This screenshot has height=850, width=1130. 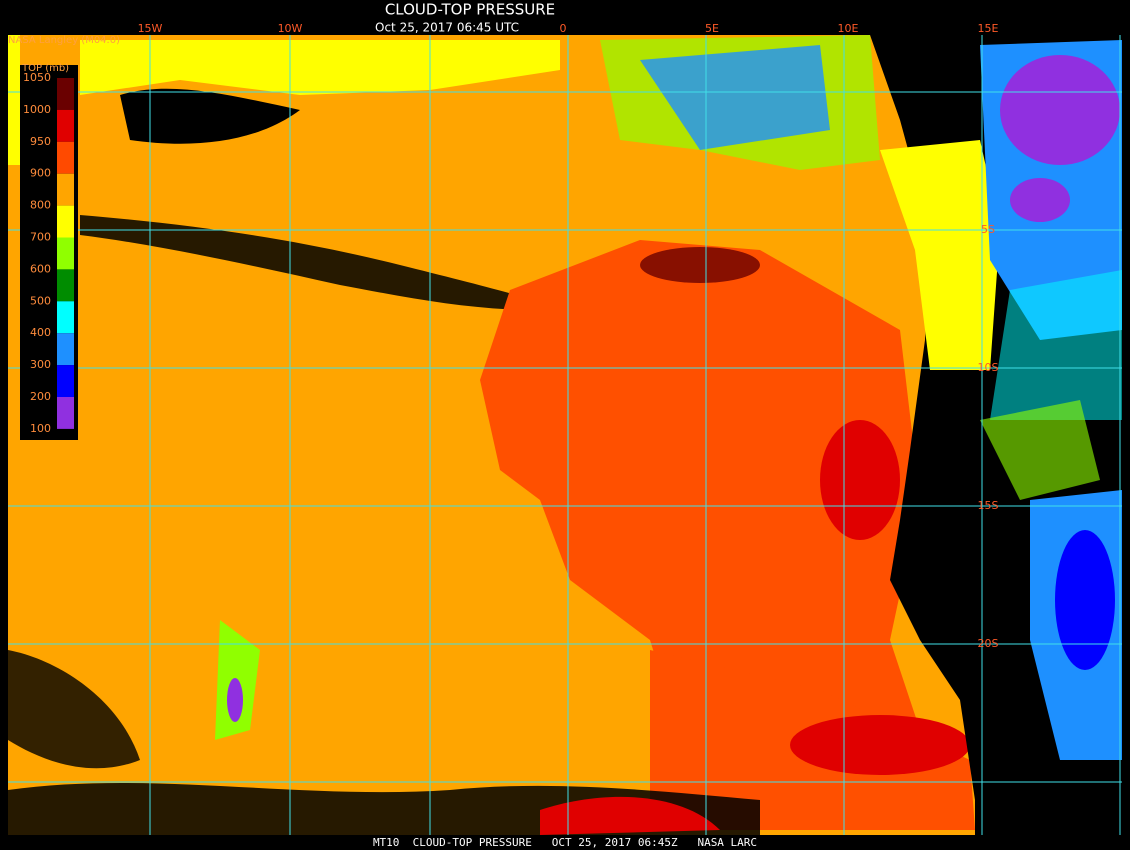 What do you see at coordinates (988, 229) in the screenshot?
I see `latitude-label: 5S` at bounding box center [988, 229].